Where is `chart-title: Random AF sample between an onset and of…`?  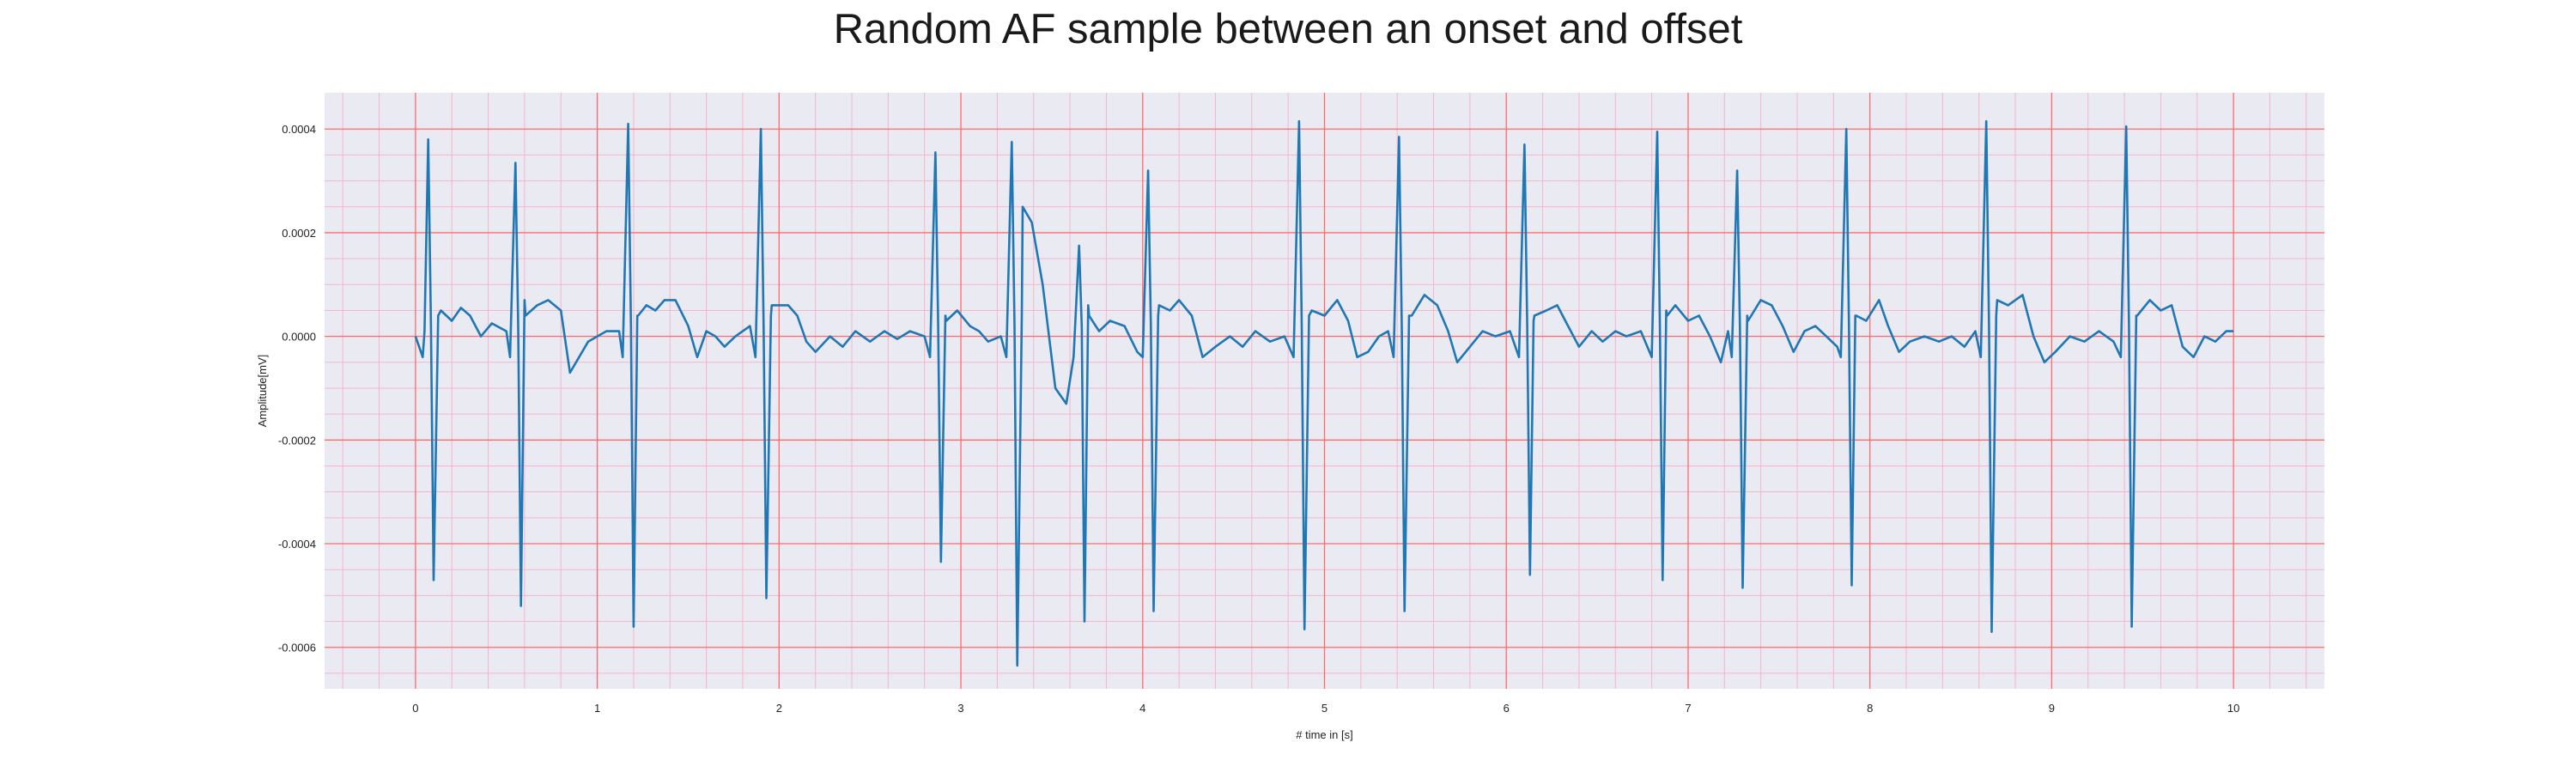
chart-title: Random AF sample between an onset and of… is located at coordinates (1288, 29).